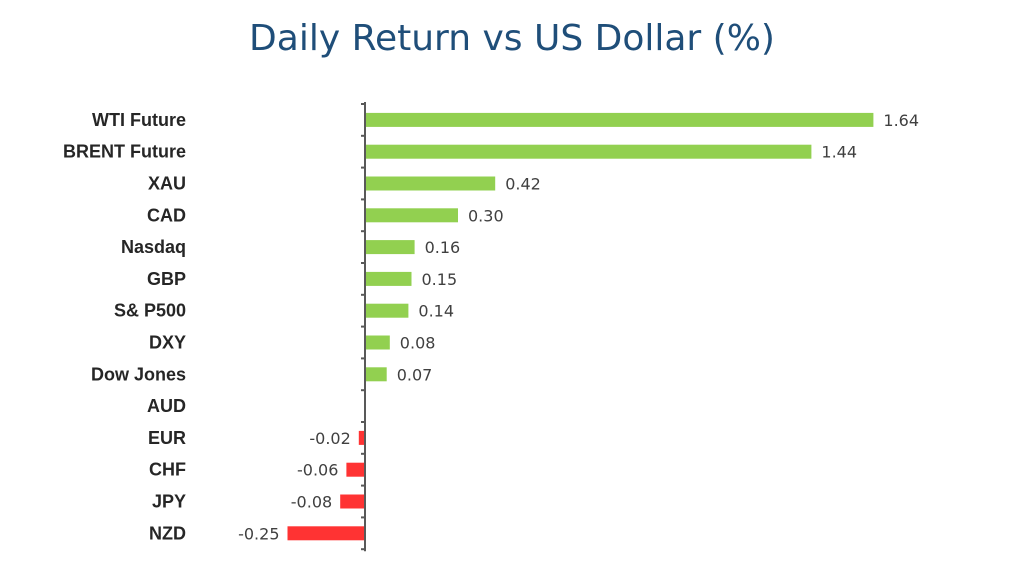 This screenshot has width=1024, height=574. I want to click on category-label: S& P500, so click(150, 311).